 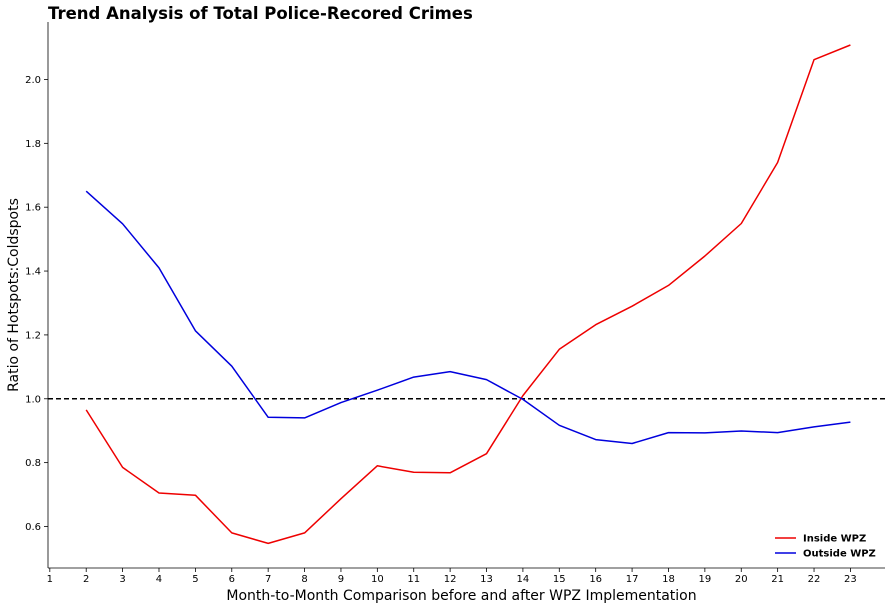 I want to click on x-tick-label: 16, so click(x=595, y=579).